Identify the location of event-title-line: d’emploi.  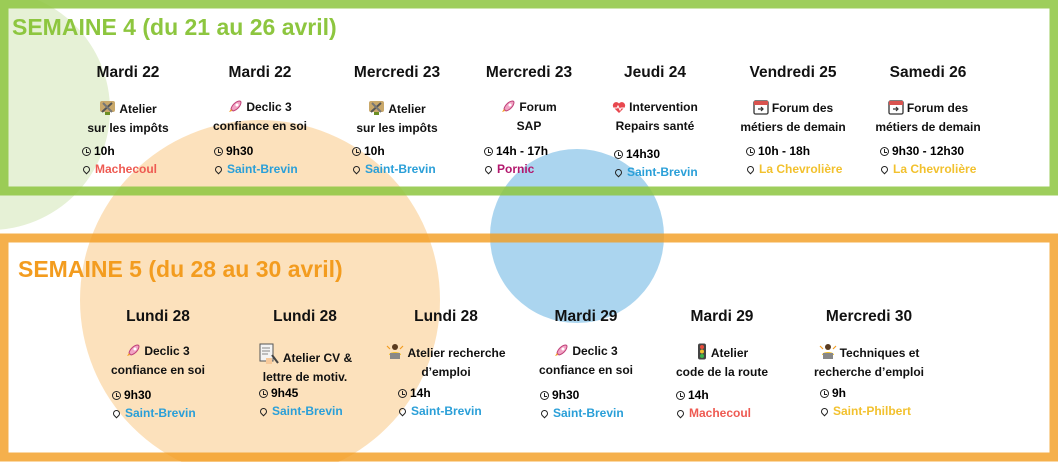
(446, 372).